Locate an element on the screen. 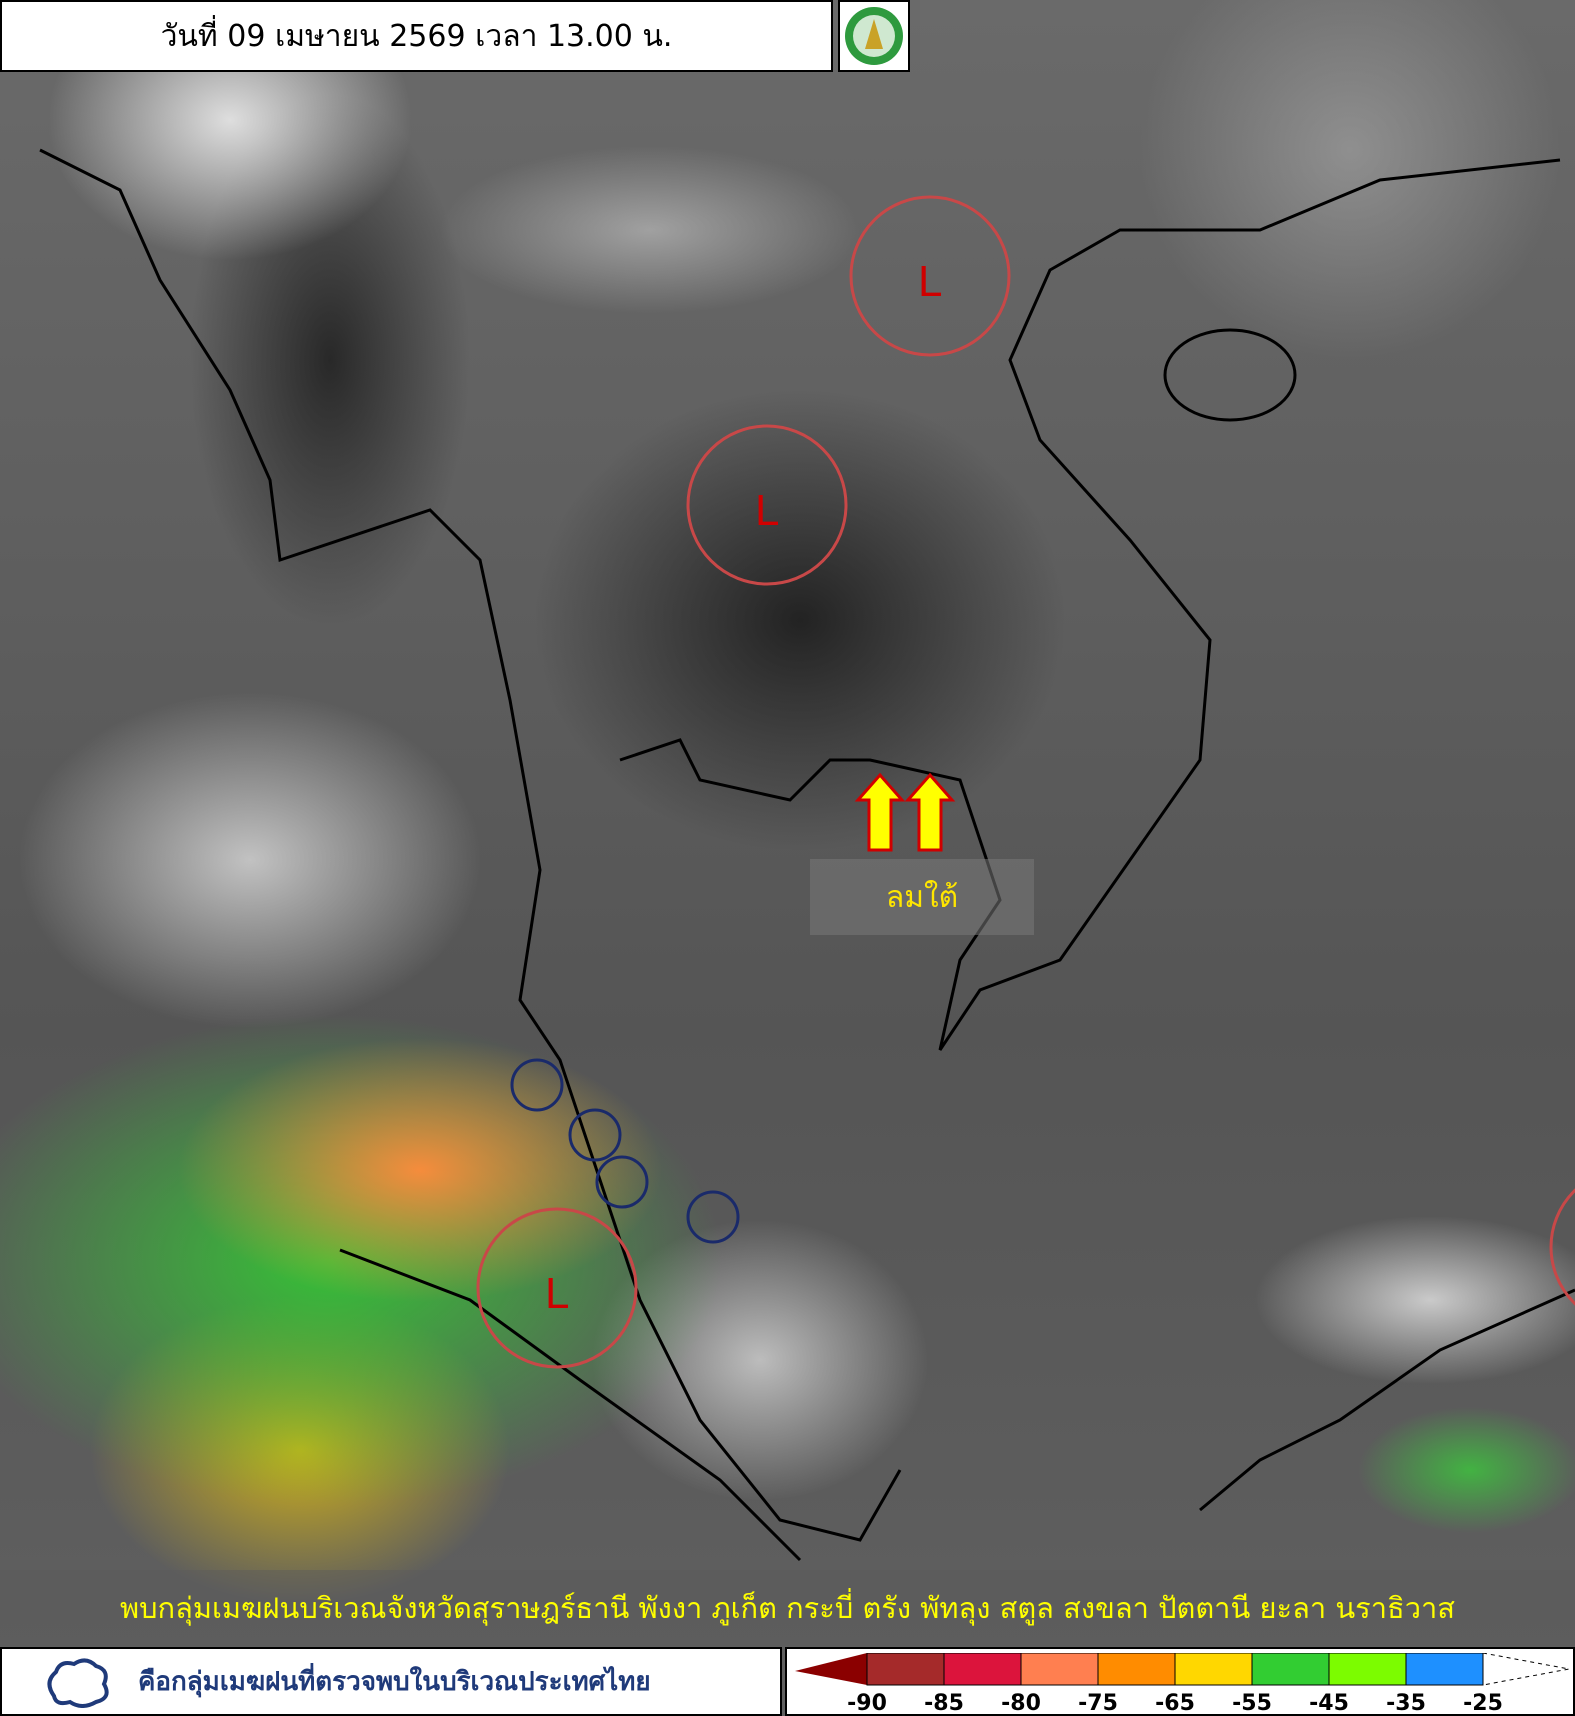 The image size is (1575, 1716). colorbar-tick: -90 is located at coordinates (867, 1703).